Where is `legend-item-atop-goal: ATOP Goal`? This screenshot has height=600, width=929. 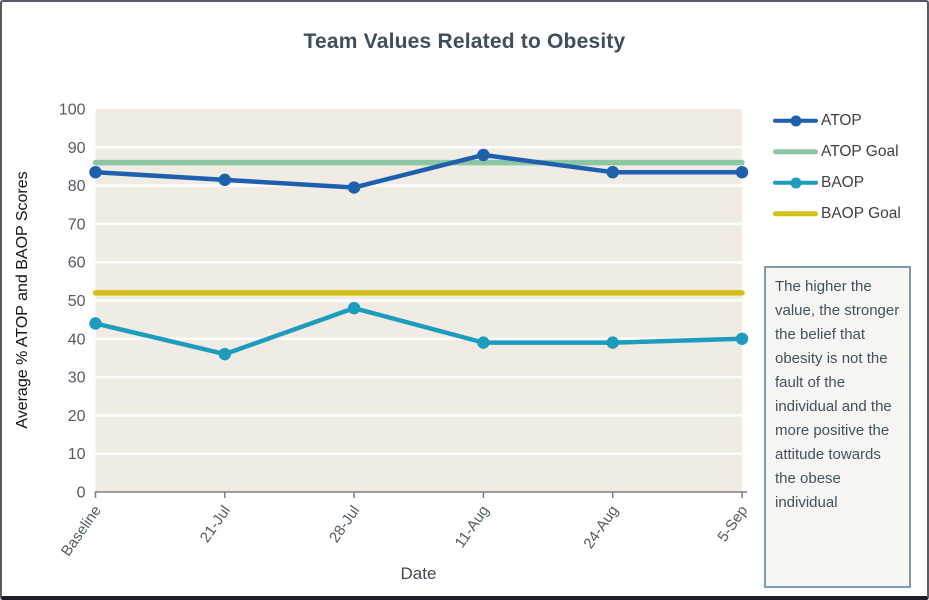 legend-item-atop-goal: ATOP Goal is located at coordinates (837, 151).